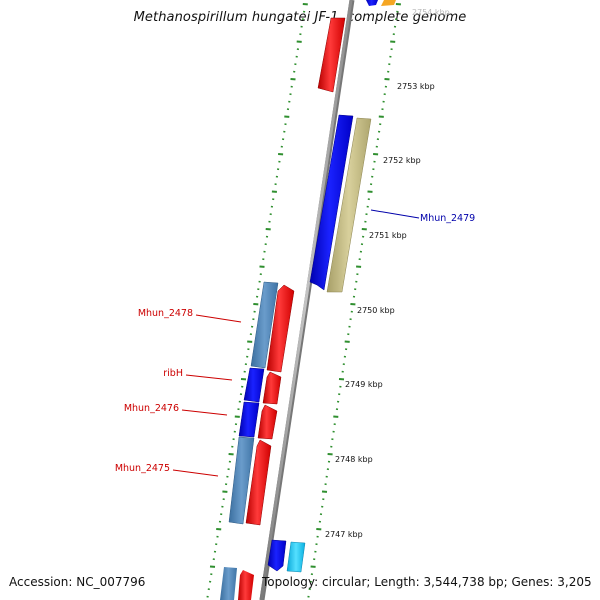 This screenshot has width=600, height=600. What do you see at coordinates (241, 480) in the screenshot?
I see `mhun-2475-steel-feature` at bounding box center [241, 480].